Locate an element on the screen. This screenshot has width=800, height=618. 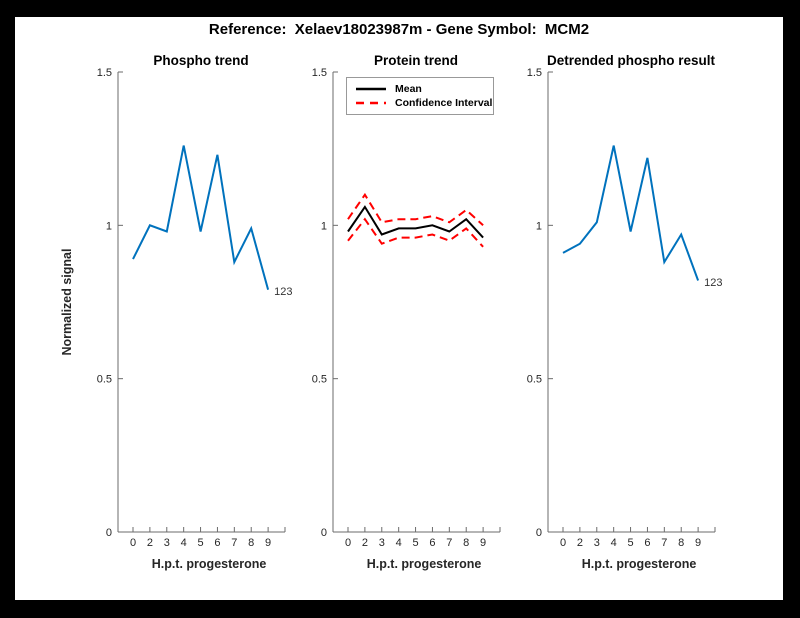
legend-mean-line-sample is located at coordinates (371, 88).